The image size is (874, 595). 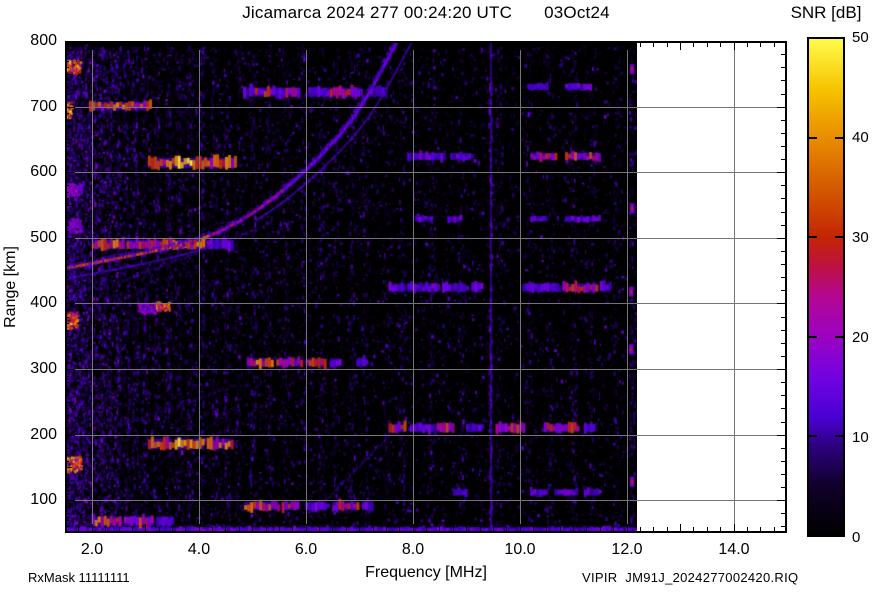 What do you see at coordinates (426, 572) in the screenshot?
I see `x-axis-label: Frequency [MHz]` at bounding box center [426, 572].